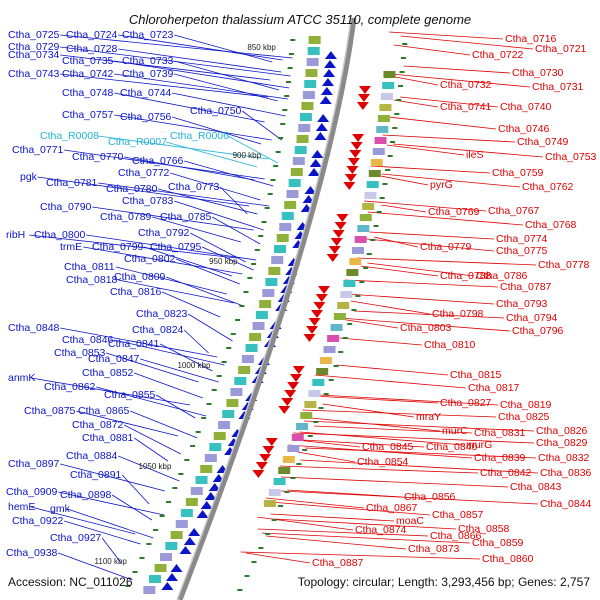  Describe the element at coordinates (86, 495) in the screenshot. I see `gene-label: Ctha_0898` at that location.